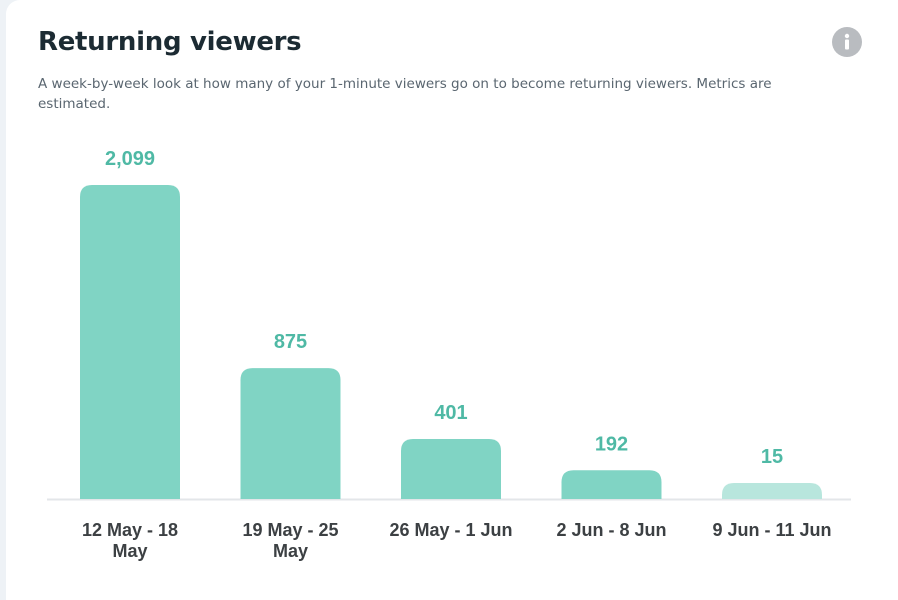 The height and width of the screenshot is (600, 898). What do you see at coordinates (290, 540) in the screenshot?
I see `category-label-2: 19 May - 25 May` at bounding box center [290, 540].